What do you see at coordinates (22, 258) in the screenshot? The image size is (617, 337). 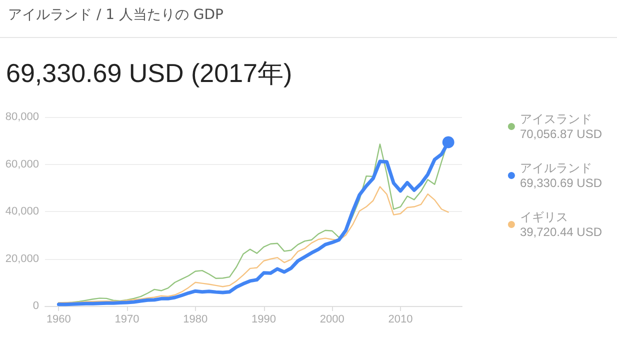 I see `y-tick-label: 20,000` at bounding box center [22, 258].